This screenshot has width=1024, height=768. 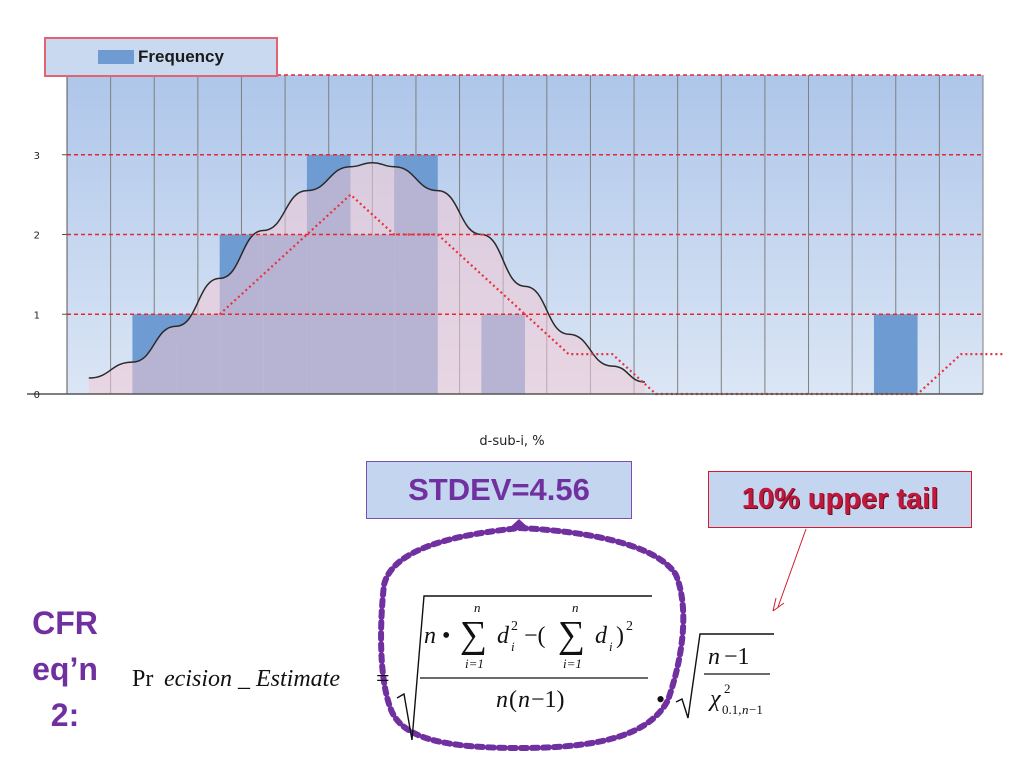 I want to click on cfr-label-line-1: CFR, so click(x=65, y=623).